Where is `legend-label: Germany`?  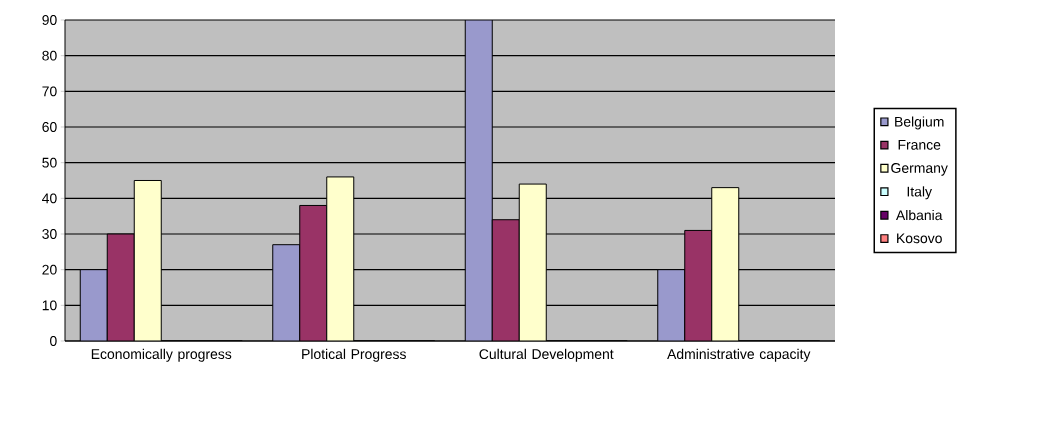
legend-label: Germany is located at coordinates (919, 169).